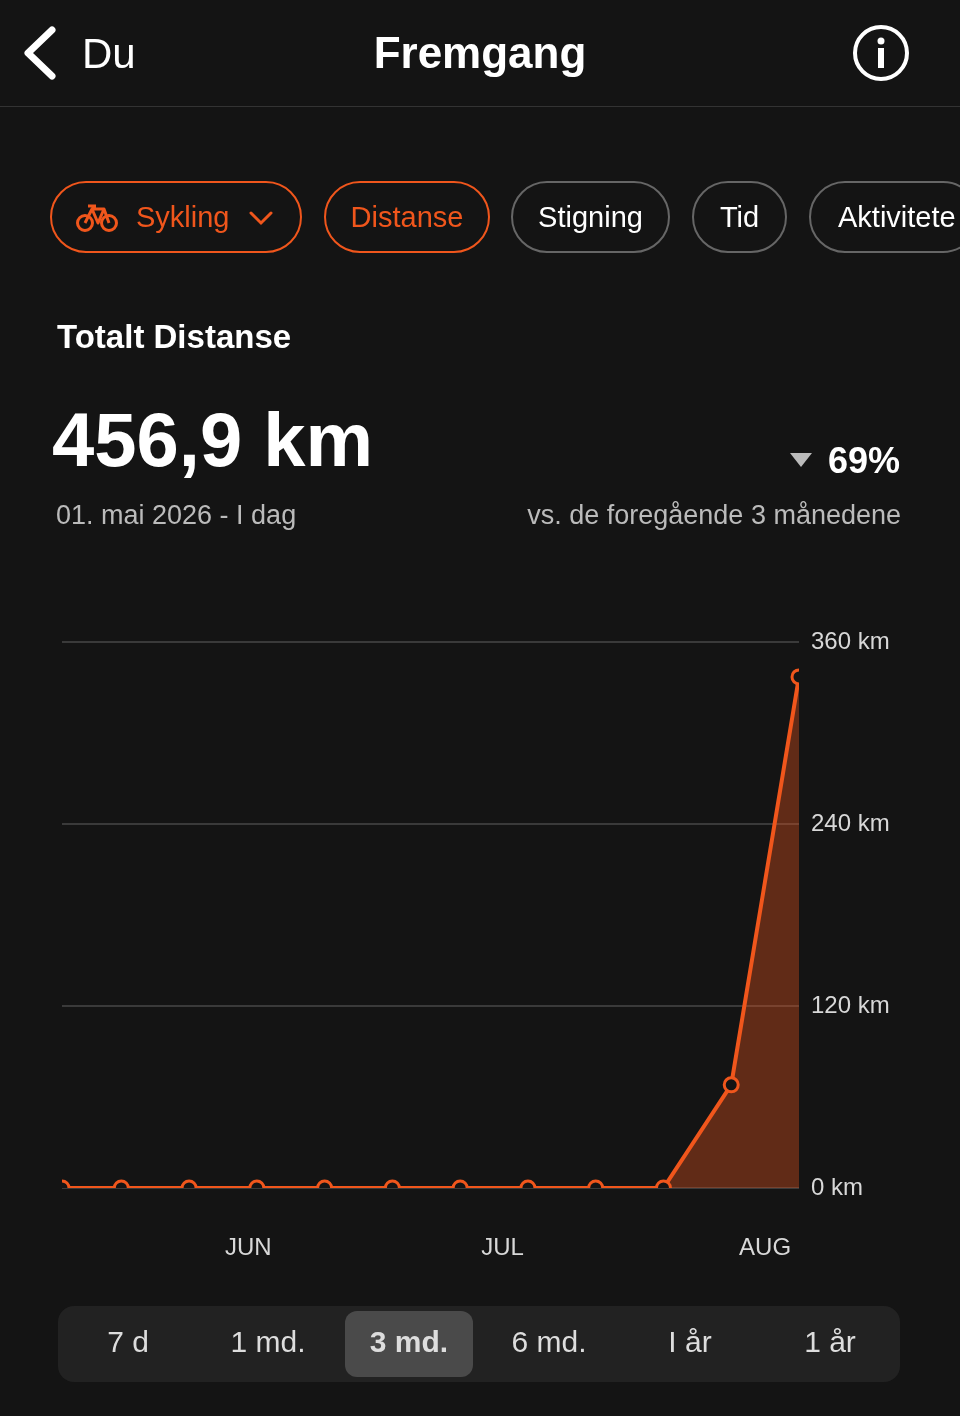 This screenshot has width=960, height=1416. I want to click on x-tick-label: AUG, so click(765, 1247).